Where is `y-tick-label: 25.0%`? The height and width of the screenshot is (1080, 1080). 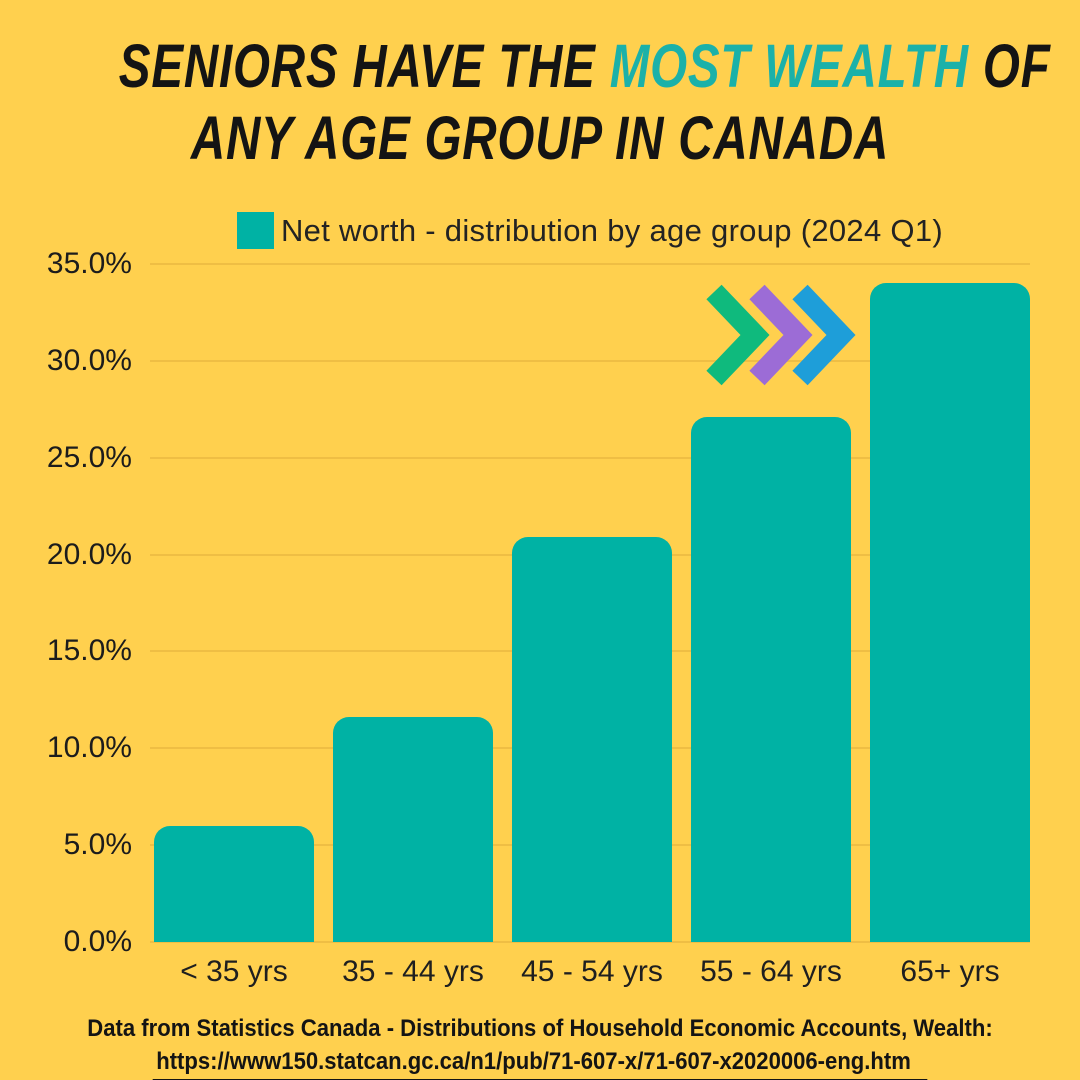 y-tick-label: 25.0% is located at coordinates (89, 457).